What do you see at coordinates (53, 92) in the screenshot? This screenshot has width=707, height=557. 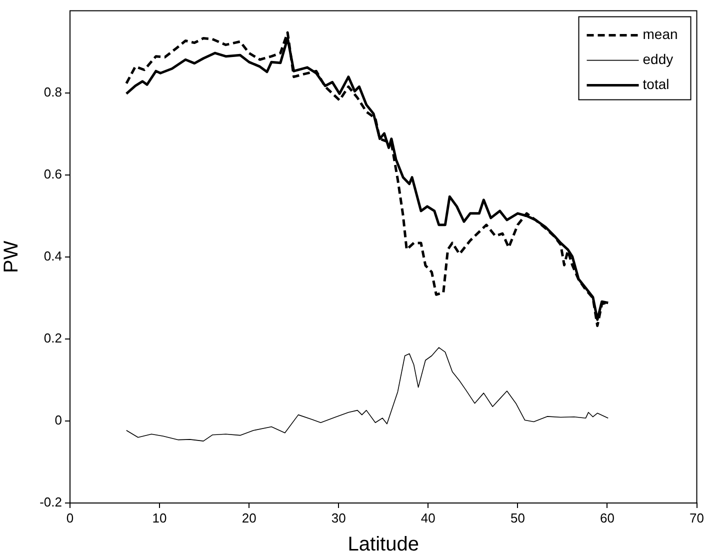 I see `y-tick-label: 0.8` at bounding box center [53, 92].